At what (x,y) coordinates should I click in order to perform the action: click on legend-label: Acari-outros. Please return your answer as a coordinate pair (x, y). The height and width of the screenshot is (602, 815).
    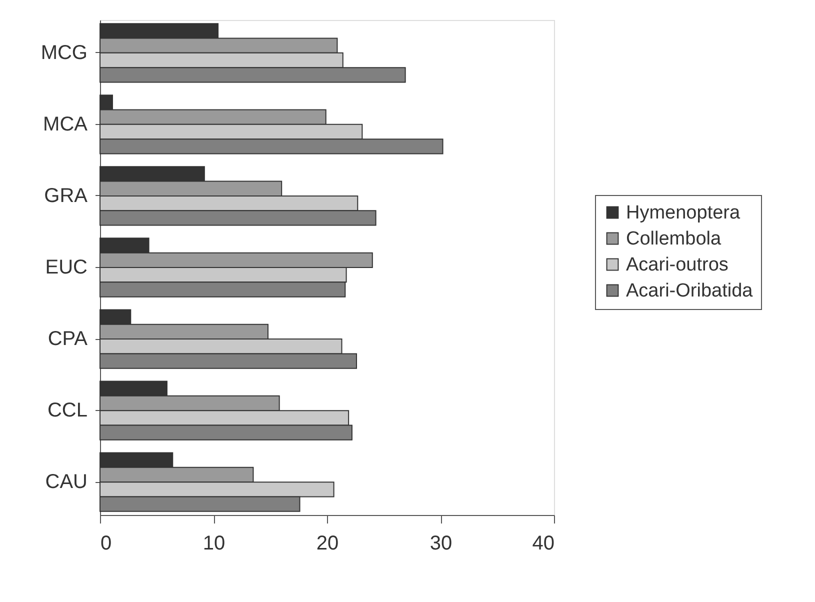
    Looking at the image, I should click on (677, 265).